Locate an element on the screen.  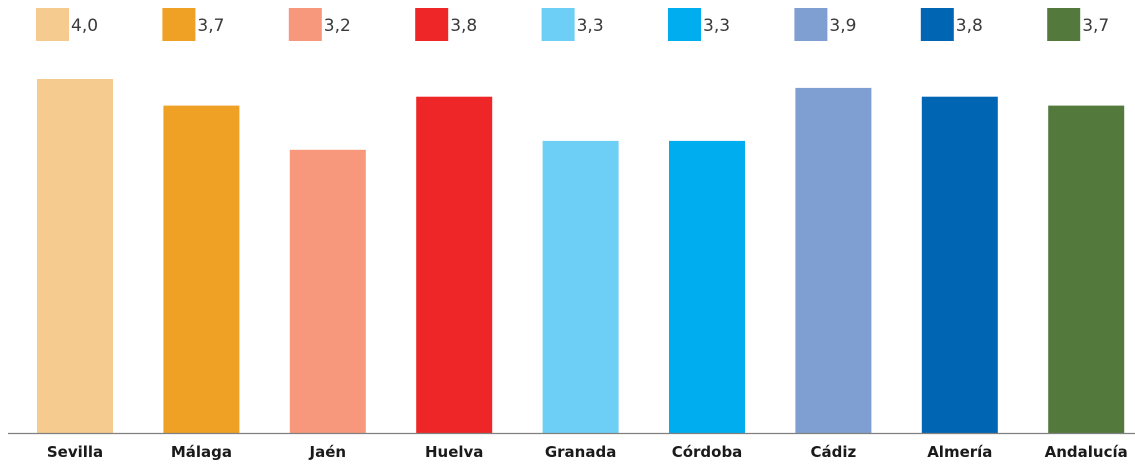
legend-value-andalucia: 3,7 is located at coordinates (1095, 26).